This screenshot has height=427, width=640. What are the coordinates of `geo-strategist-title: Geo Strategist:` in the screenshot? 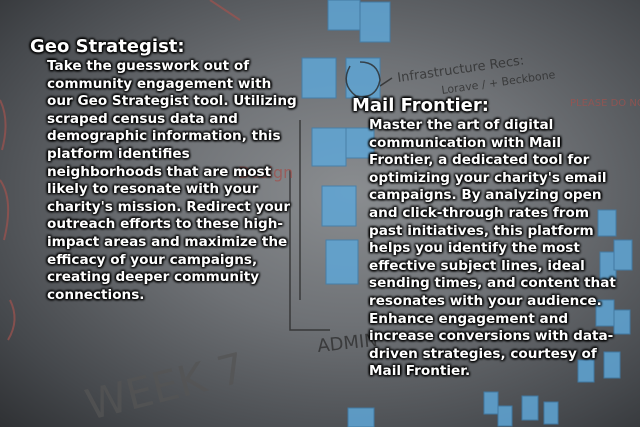 It's located at (107, 46).